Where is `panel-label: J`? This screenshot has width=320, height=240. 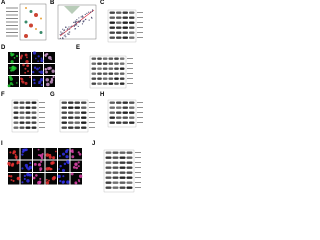 panel-label: J is located at coordinates (93, 144).